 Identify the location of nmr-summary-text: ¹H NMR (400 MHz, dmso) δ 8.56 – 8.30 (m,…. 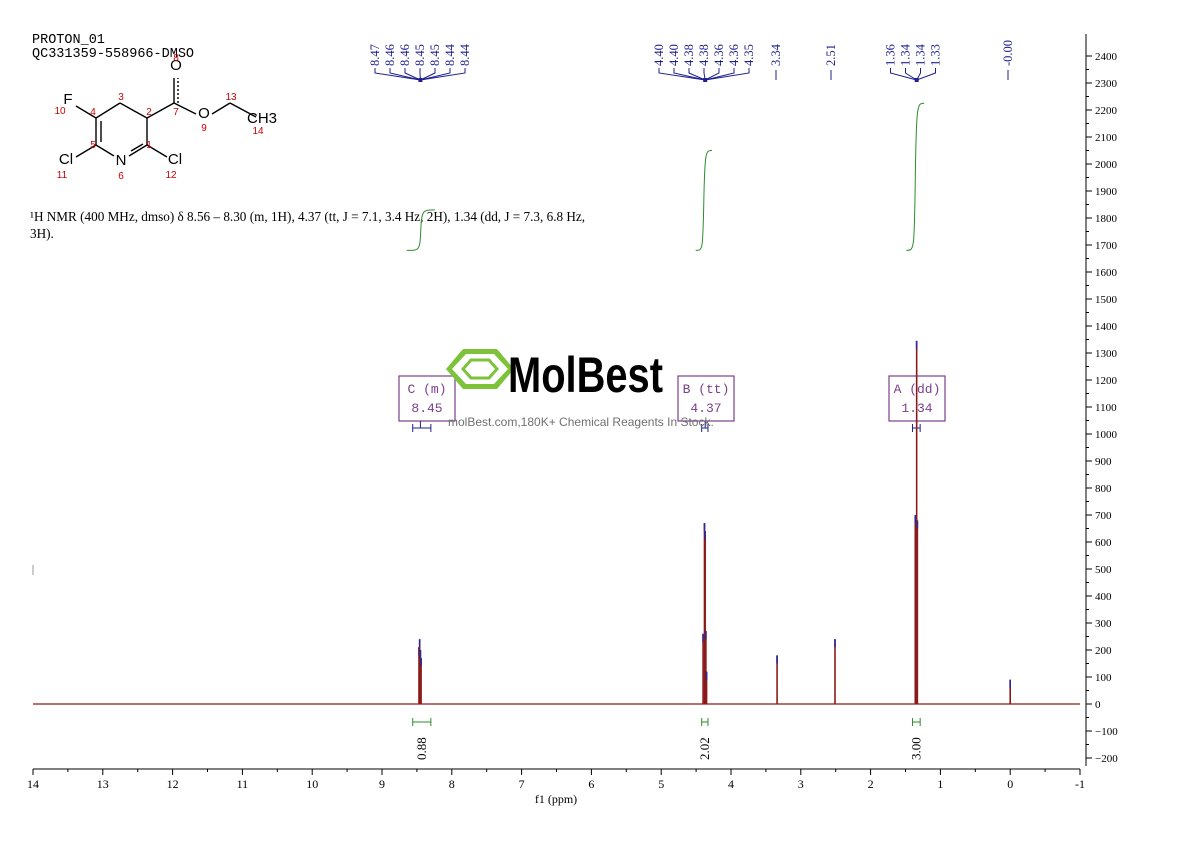
(308, 225).